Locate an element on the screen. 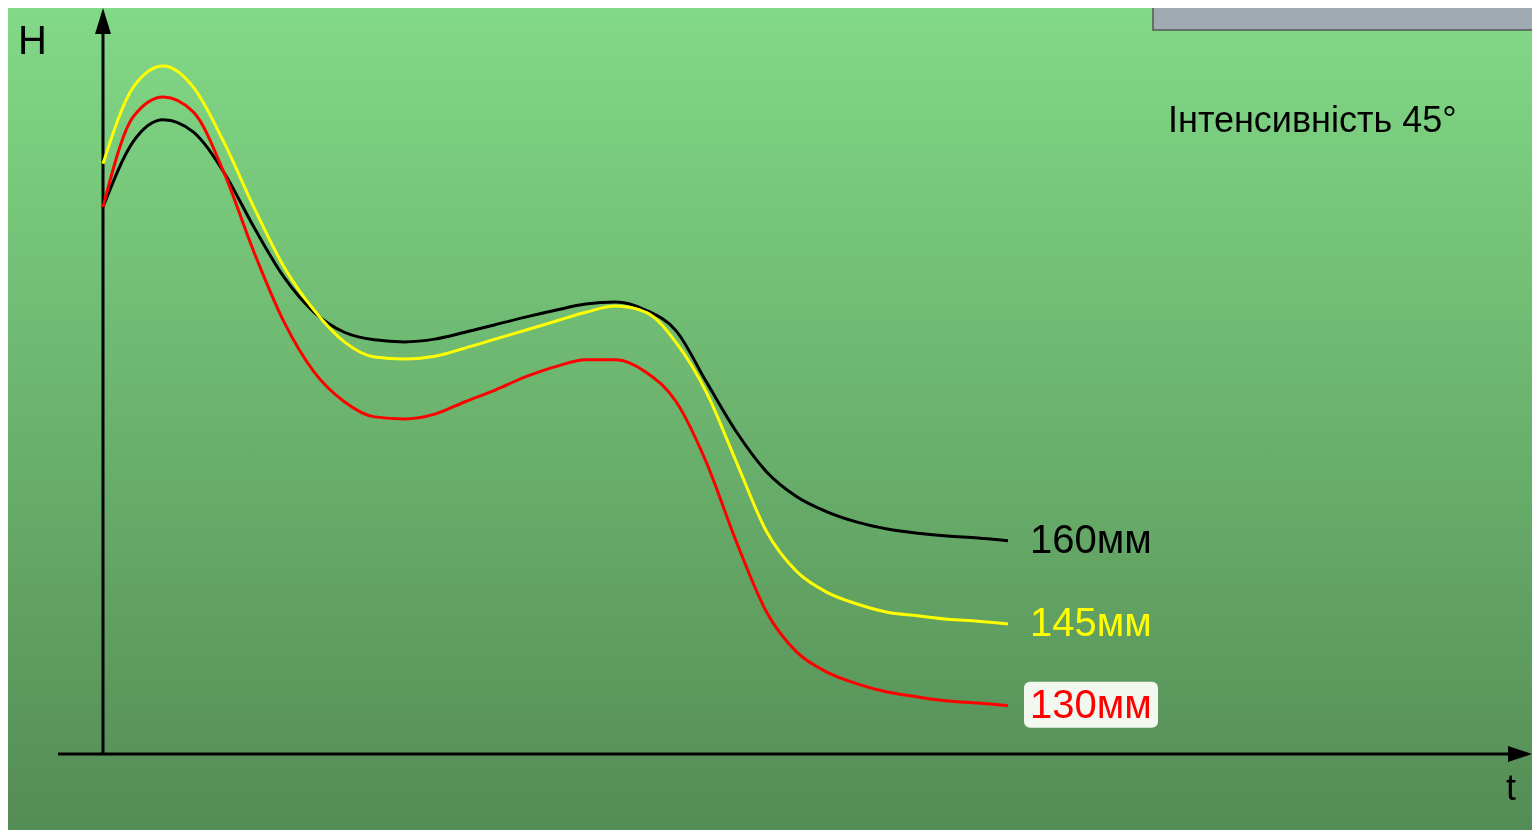 This screenshot has width=1540, height=838. text: t is located at coordinates (1511, 787).